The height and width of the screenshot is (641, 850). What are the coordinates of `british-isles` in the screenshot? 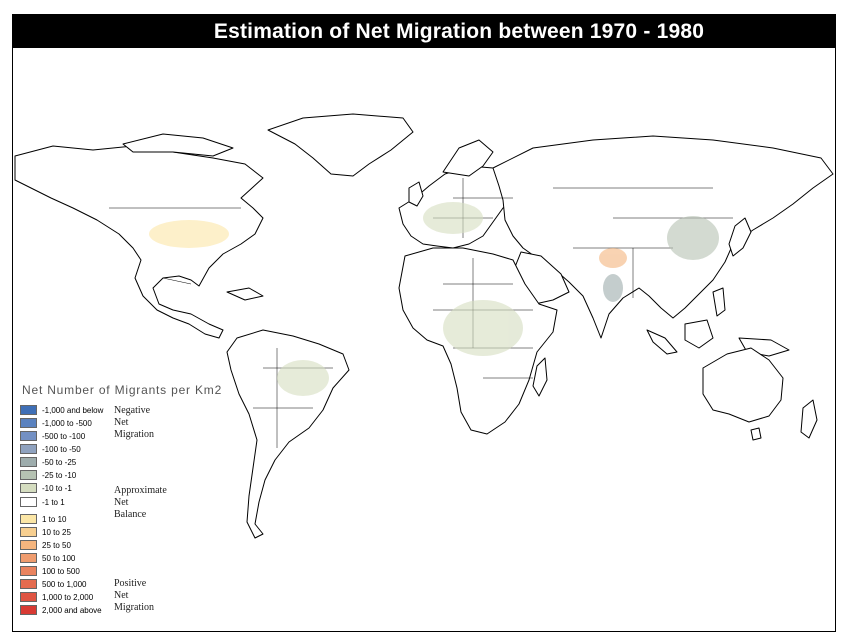 It's located at (416, 194).